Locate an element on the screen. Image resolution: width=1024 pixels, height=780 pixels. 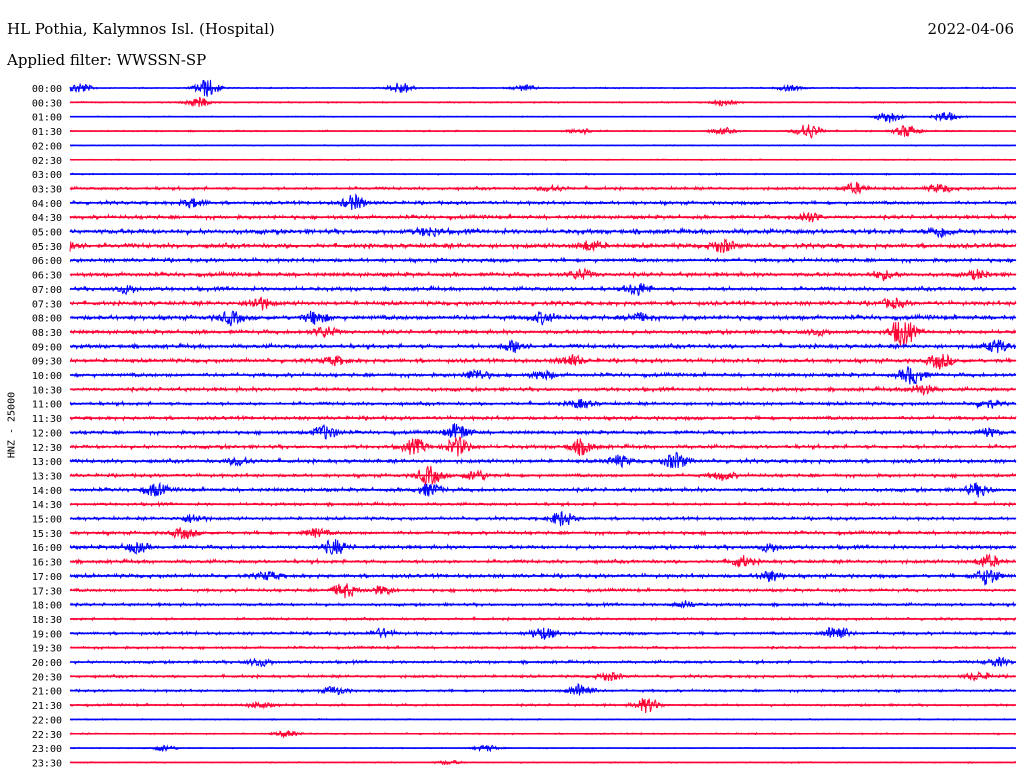
row-time-label: 04:00 is located at coordinates (47, 204).